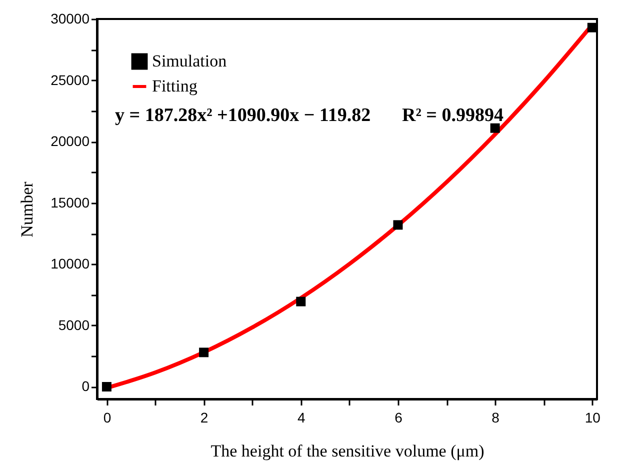 Image resolution: width=625 pixels, height=475 pixels. Describe the element at coordinates (347, 451) in the screenshot. I see `x-axis-title: The height of the sensitive volume (μm)` at that location.